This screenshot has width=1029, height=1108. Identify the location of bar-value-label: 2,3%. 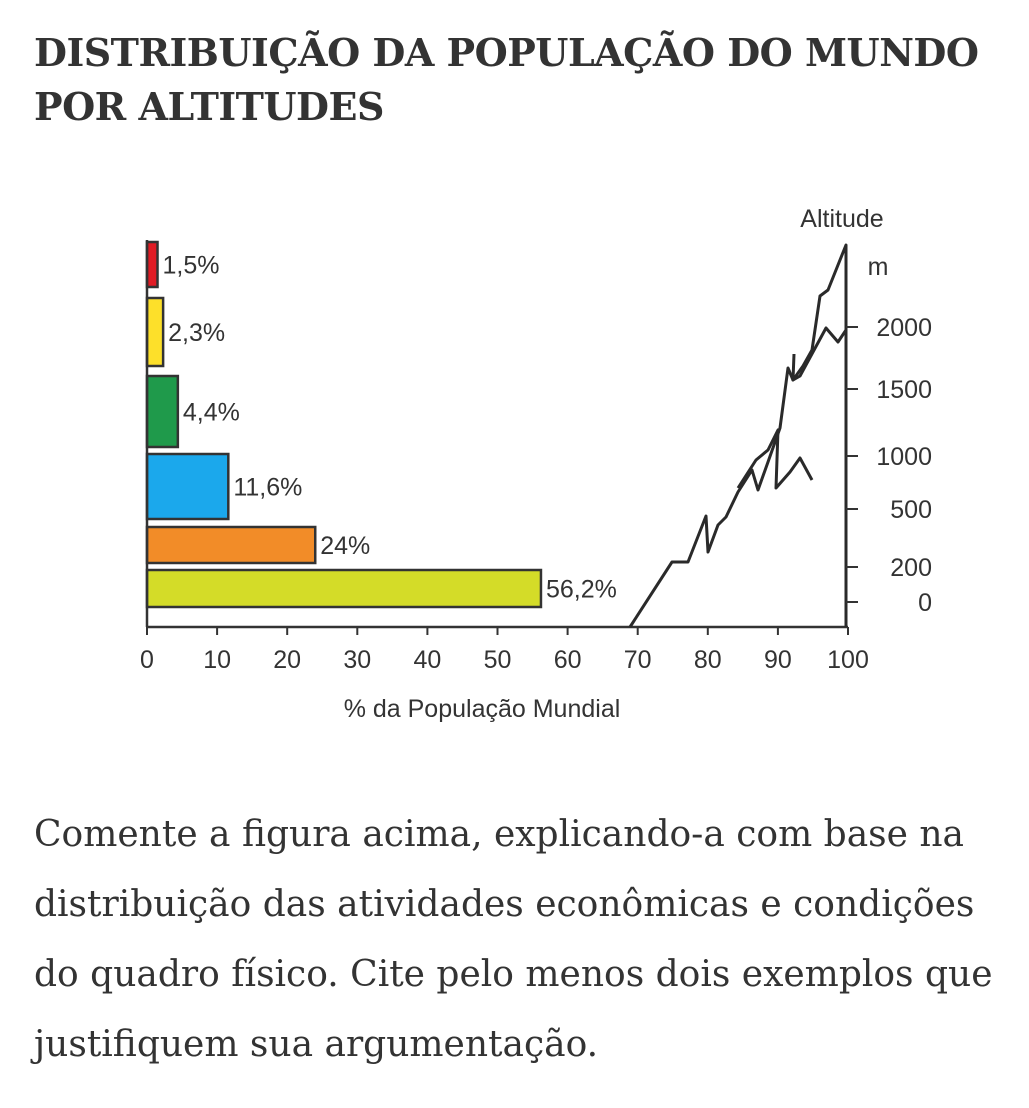
(196, 333).